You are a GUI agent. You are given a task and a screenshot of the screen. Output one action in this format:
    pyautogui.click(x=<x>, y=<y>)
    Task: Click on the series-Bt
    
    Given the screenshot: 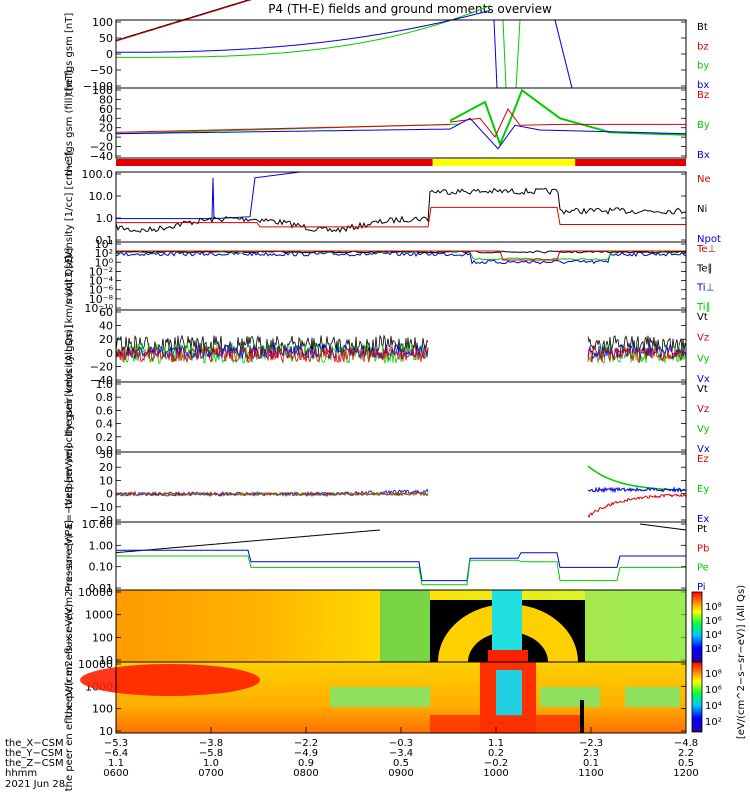 What is the action you would take?
    pyautogui.click(x=182, y=20)
    